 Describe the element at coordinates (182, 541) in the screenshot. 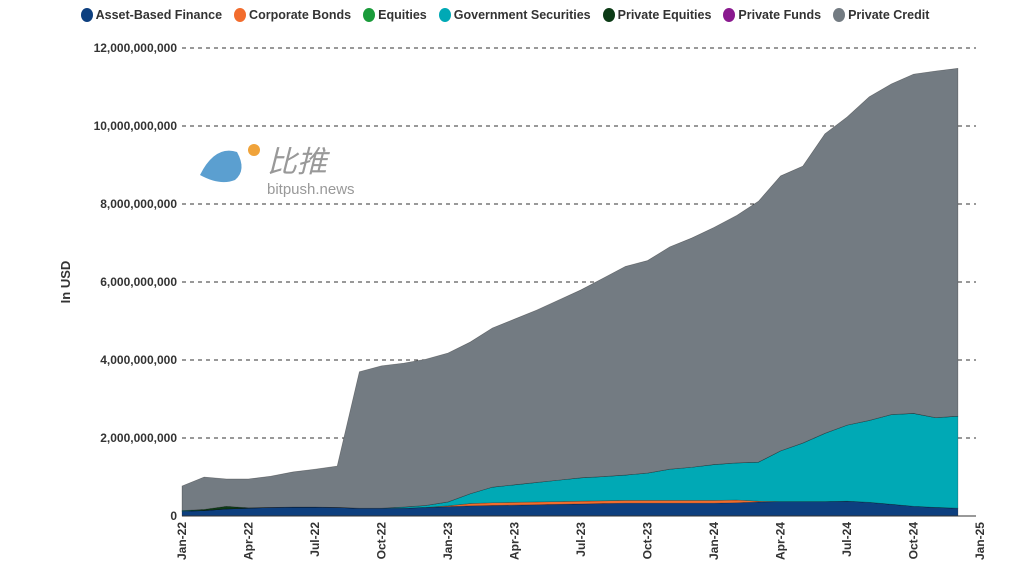

I see `x-tick-label: Jan-22` at that location.